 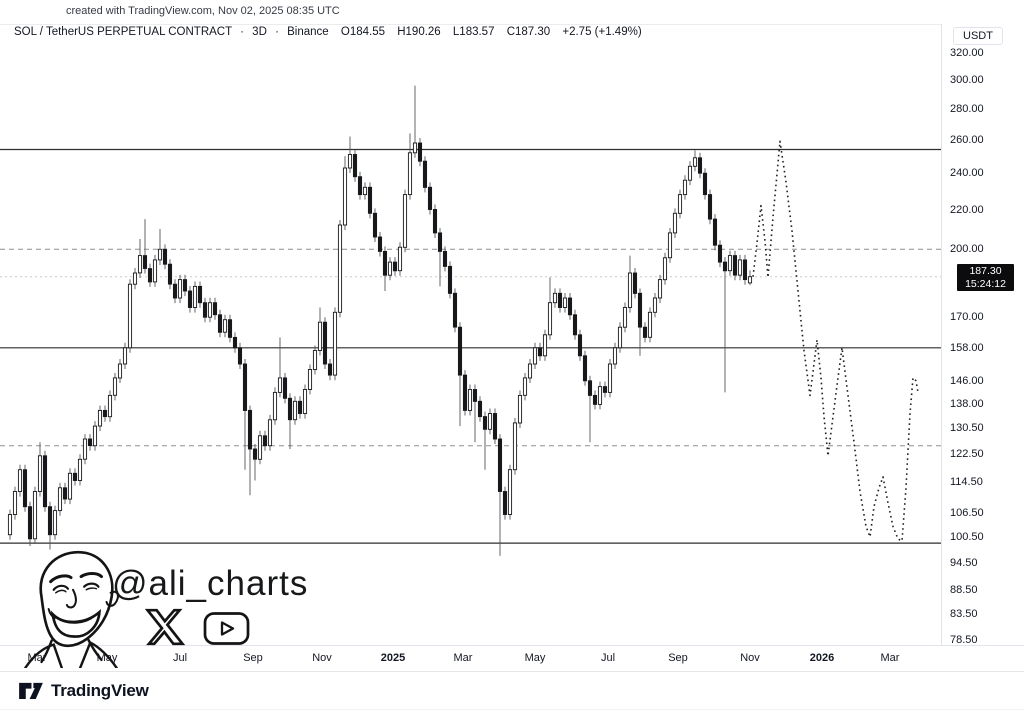 What do you see at coordinates (473, 32) in the screenshot?
I see `ohlc-low: L183.57` at bounding box center [473, 32].